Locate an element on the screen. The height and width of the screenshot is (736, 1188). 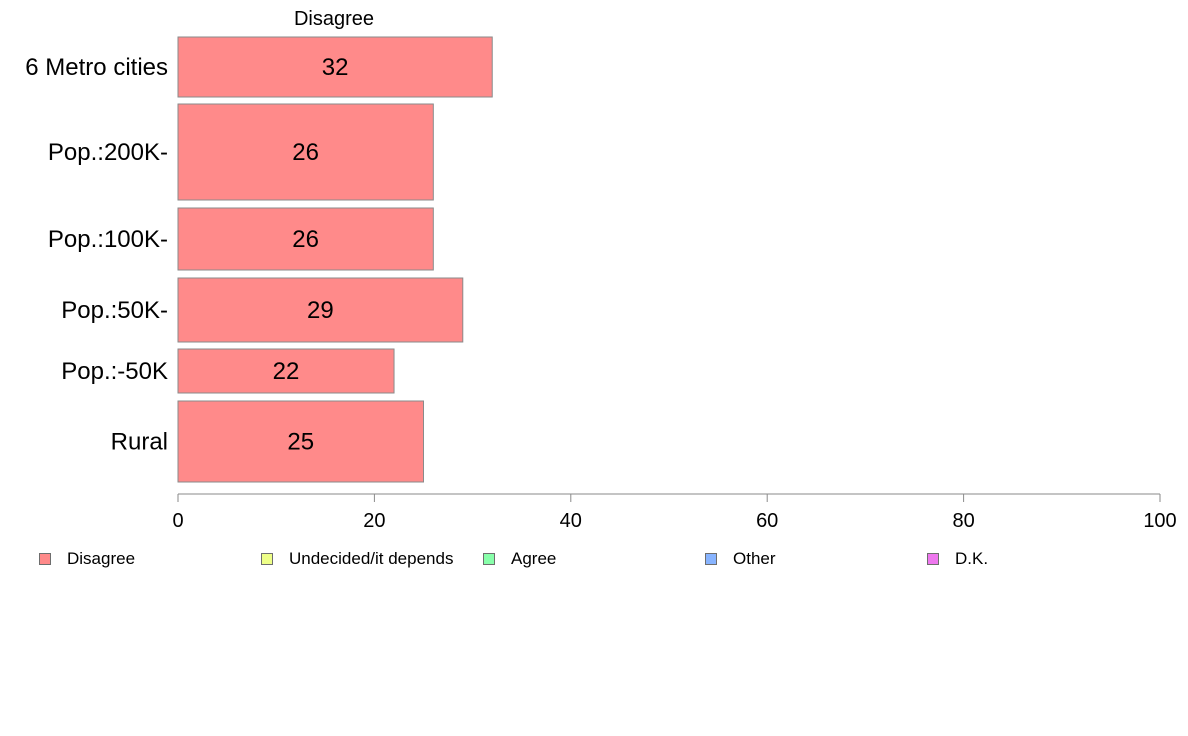
legend-item-undecided: Undecided/it depends is located at coordinates (357, 559).